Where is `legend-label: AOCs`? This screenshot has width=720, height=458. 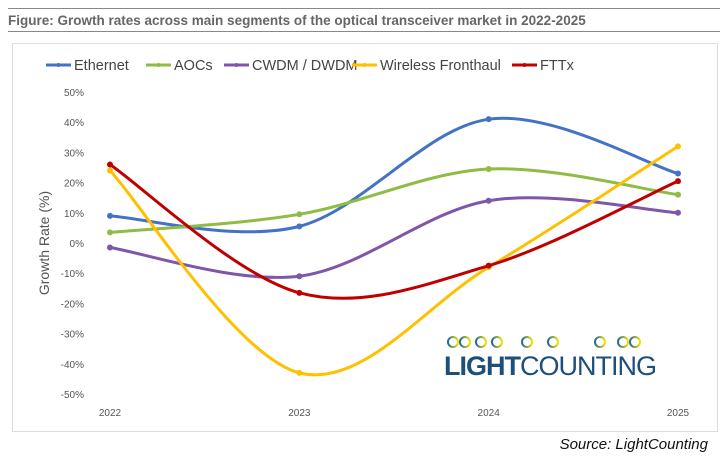
legend-label: AOCs is located at coordinates (193, 66).